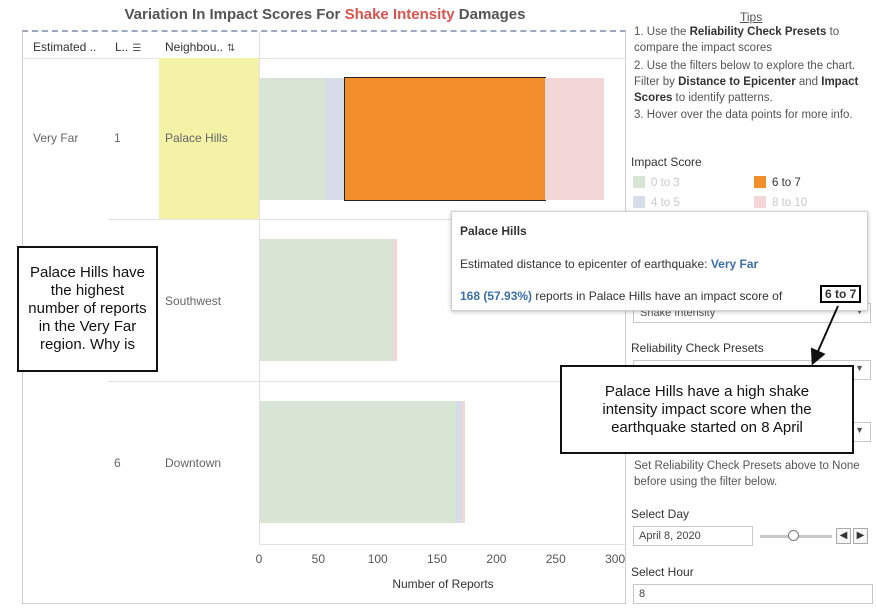 This screenshot has height=610, width=876. Describe the element at coordinates (193, 463) in the screenshot. I see `neighbourhood-label: Downtown` at that location.